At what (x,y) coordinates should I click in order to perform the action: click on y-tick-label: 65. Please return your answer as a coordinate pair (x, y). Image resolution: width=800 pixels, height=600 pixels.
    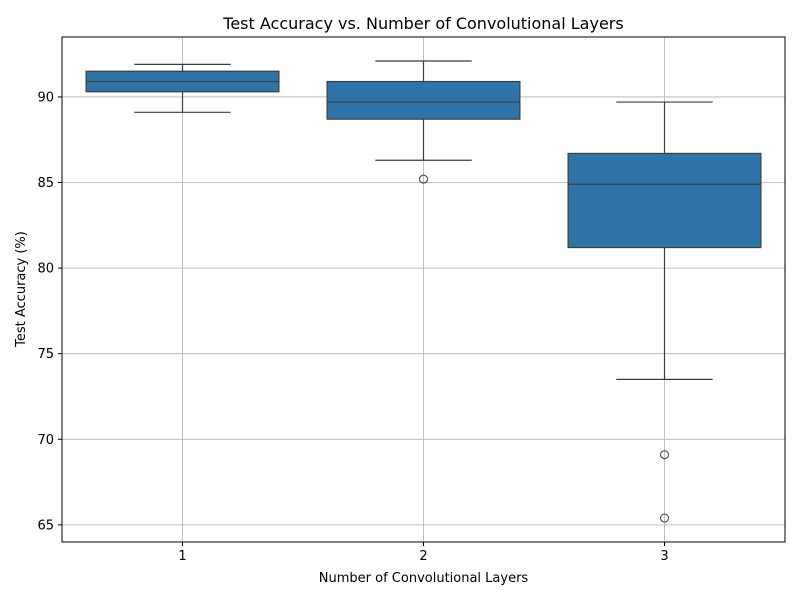
    Looking at the image, I should click on (45, 525).